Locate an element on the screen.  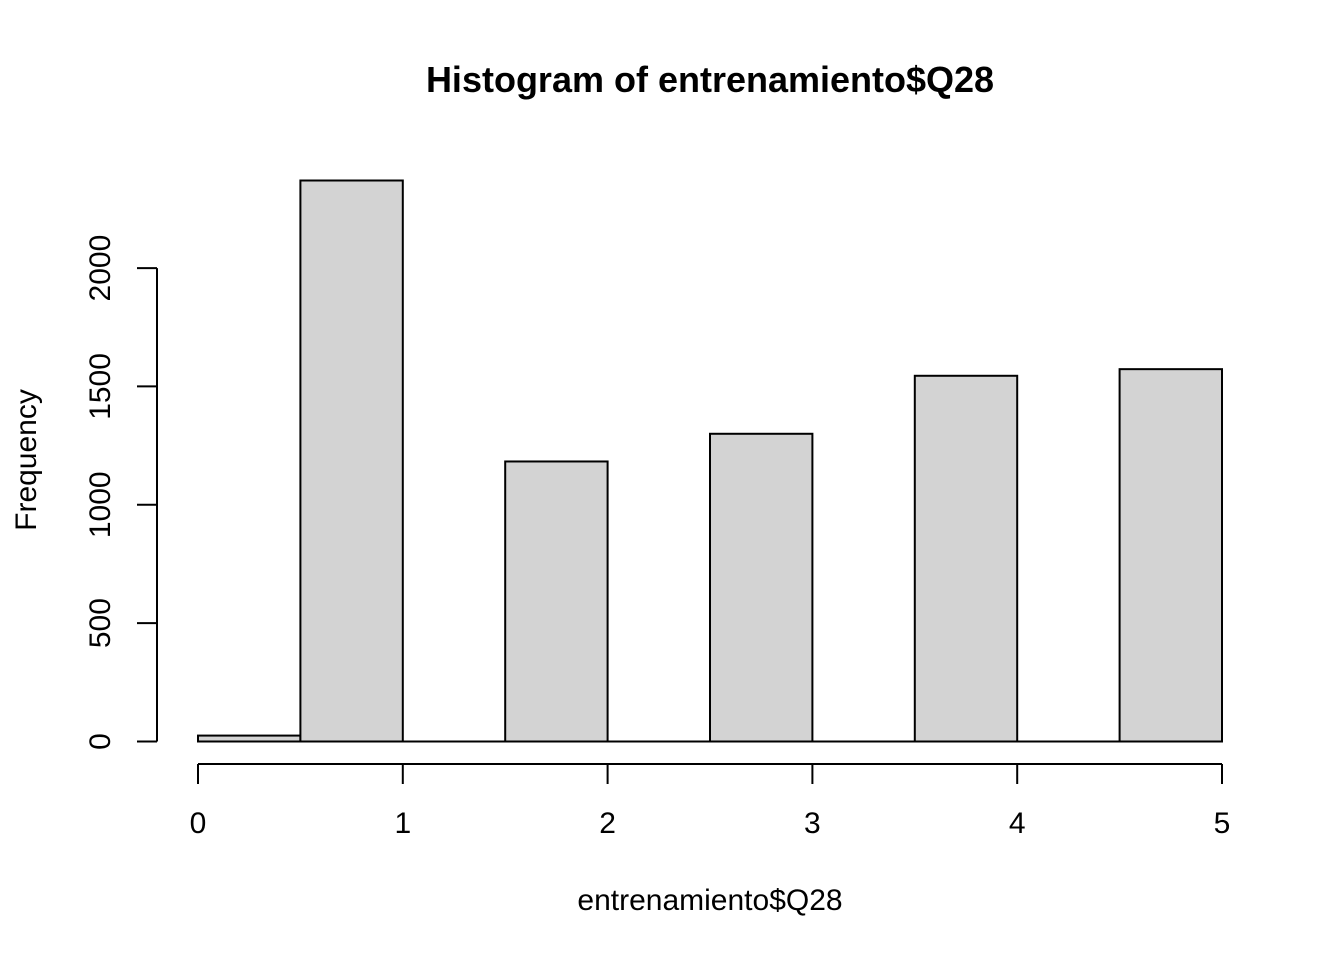
y-tick-label: 1500 is located at coordinates (100, 386).